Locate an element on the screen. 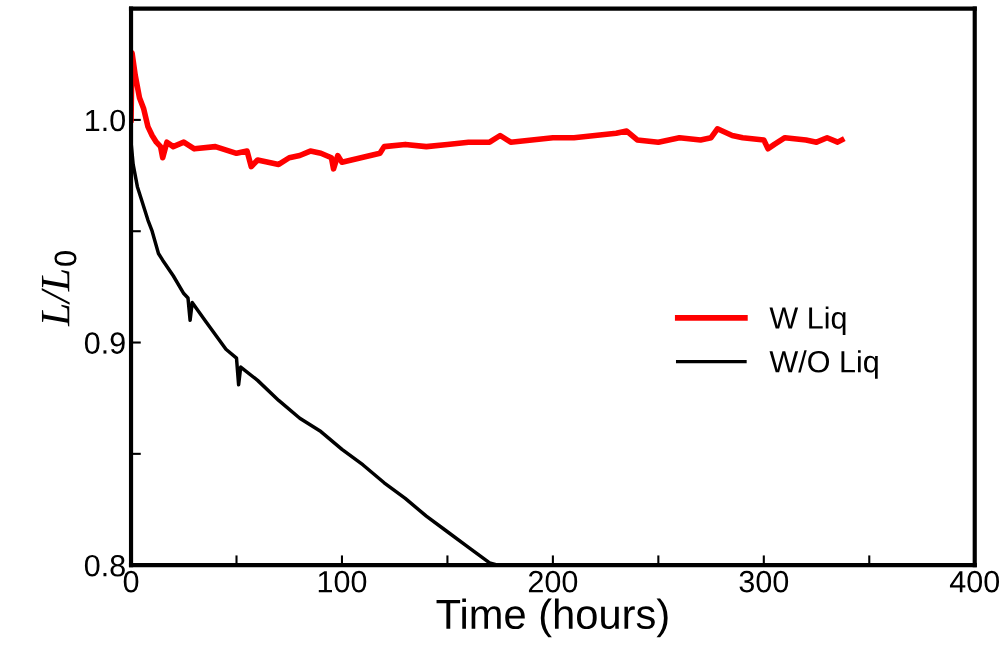 This screenshot has width=1008, height=661. y-tick-label: 0.8 is located at coordinates (104, 565).